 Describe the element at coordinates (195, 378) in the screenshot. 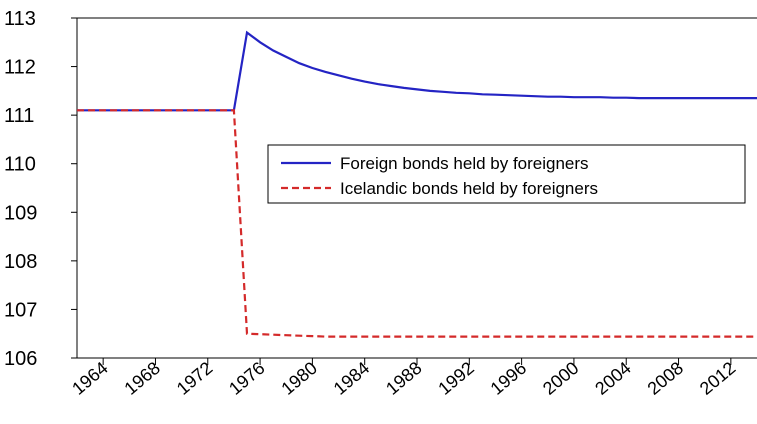

I see `x-tick-label: 1972` at that location.